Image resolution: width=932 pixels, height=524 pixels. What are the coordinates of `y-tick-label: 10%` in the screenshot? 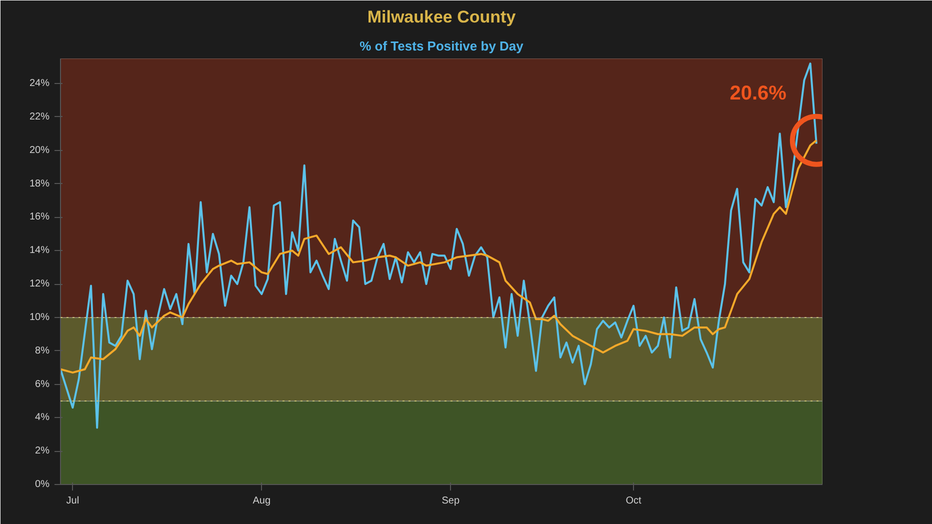 It's located at (39, 317).